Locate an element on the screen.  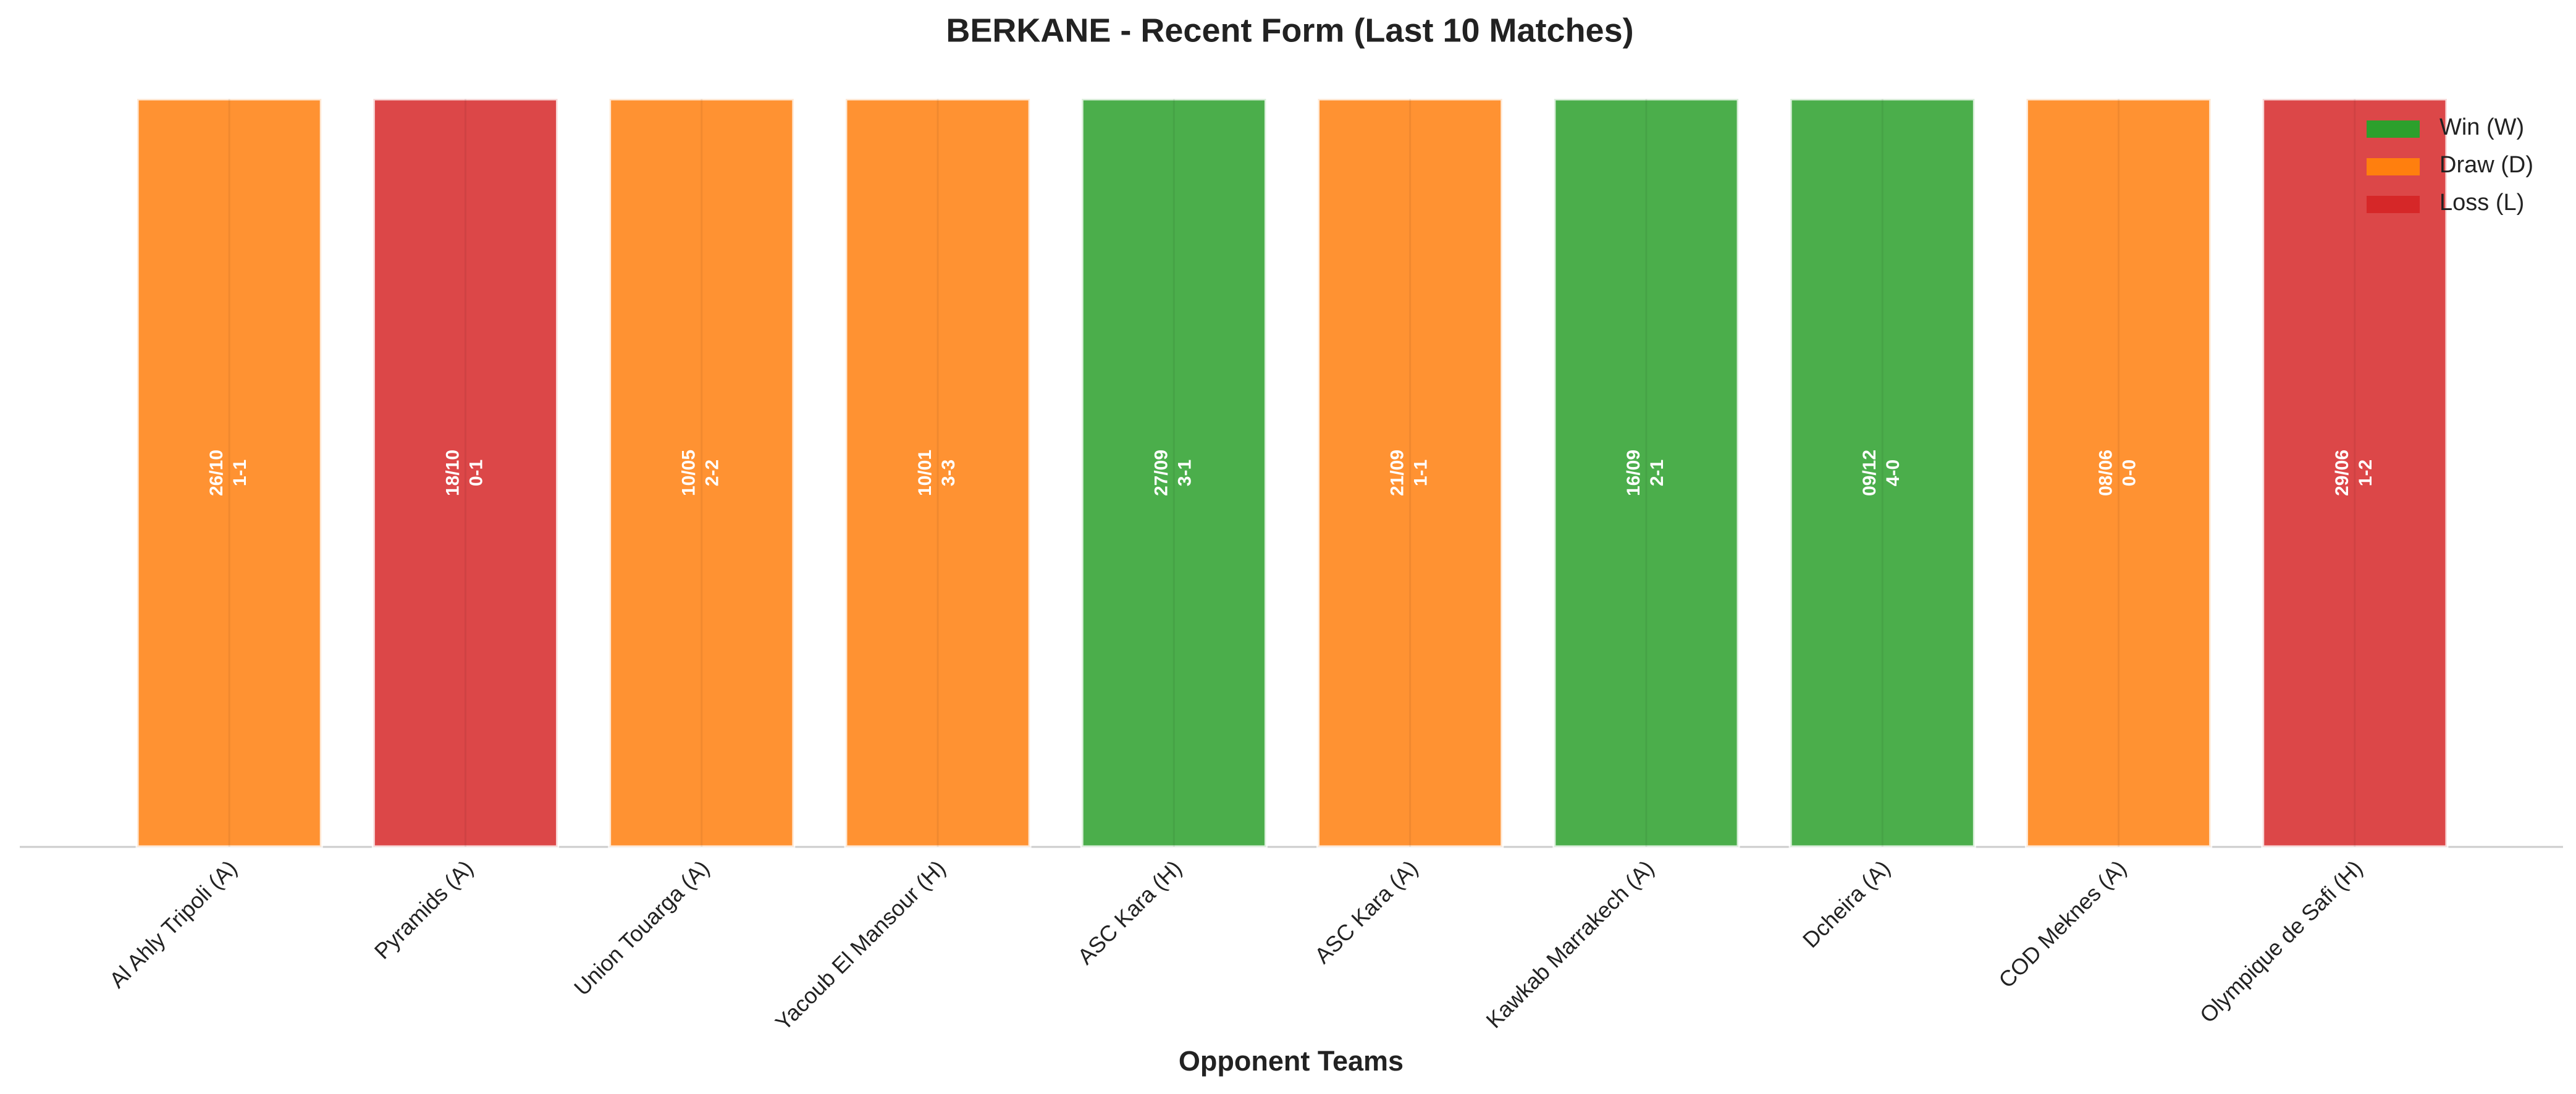
x-tick-label: Al Ahly Tripoli (A) is located at coordinates (173, 924).